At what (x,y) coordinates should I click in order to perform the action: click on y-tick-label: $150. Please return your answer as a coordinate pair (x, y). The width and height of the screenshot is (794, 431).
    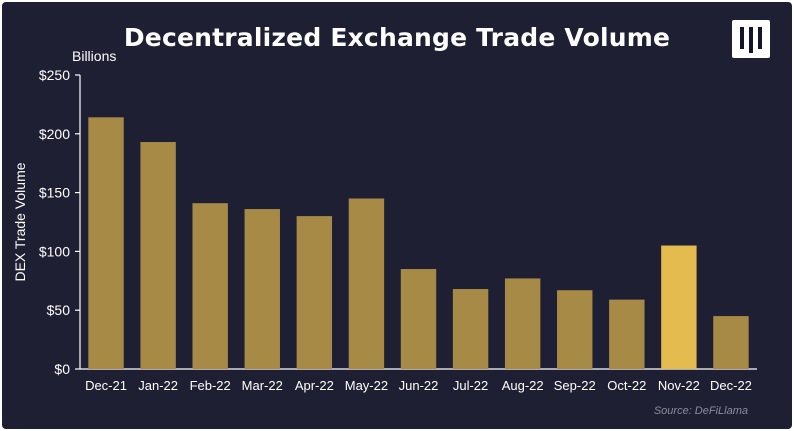
    Looking at the image, I should click on (54, 193).